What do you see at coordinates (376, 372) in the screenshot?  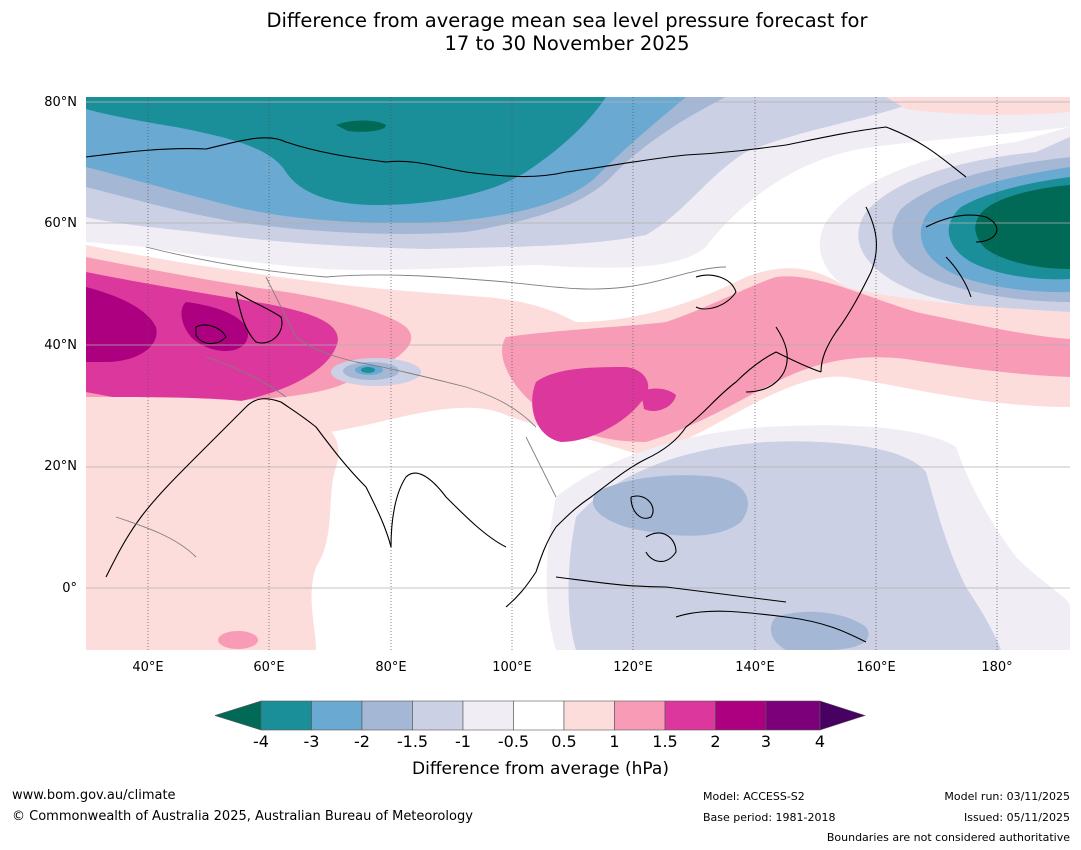 I see `tibet-negative-anomaly` at bounding box center [376, 372].